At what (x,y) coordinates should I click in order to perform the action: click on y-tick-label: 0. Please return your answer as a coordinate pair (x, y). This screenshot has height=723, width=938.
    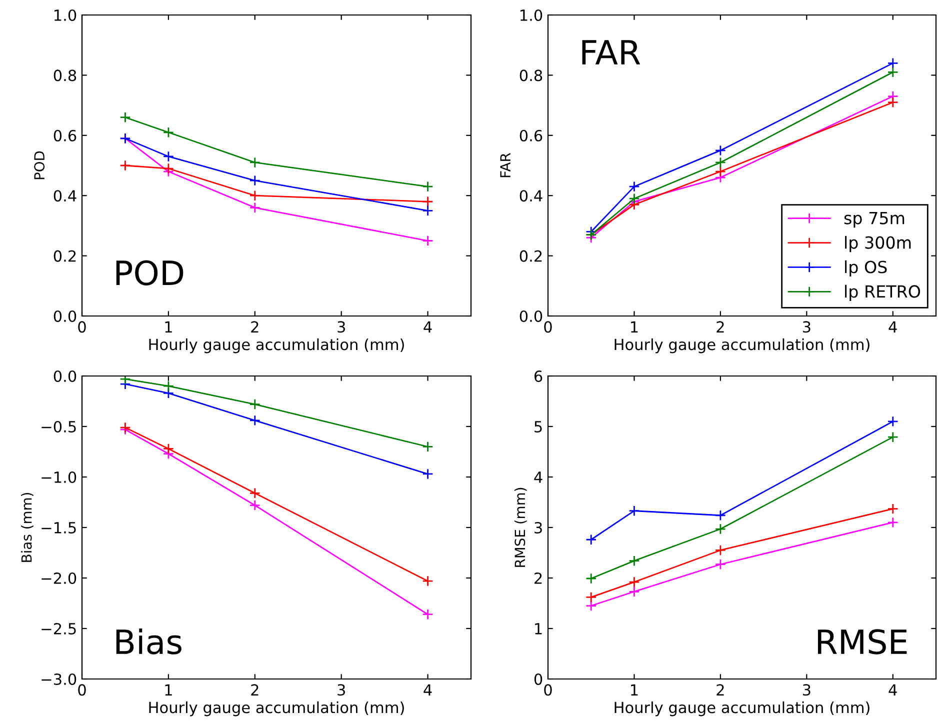
    Looking at the image, I should click on (538, 679).